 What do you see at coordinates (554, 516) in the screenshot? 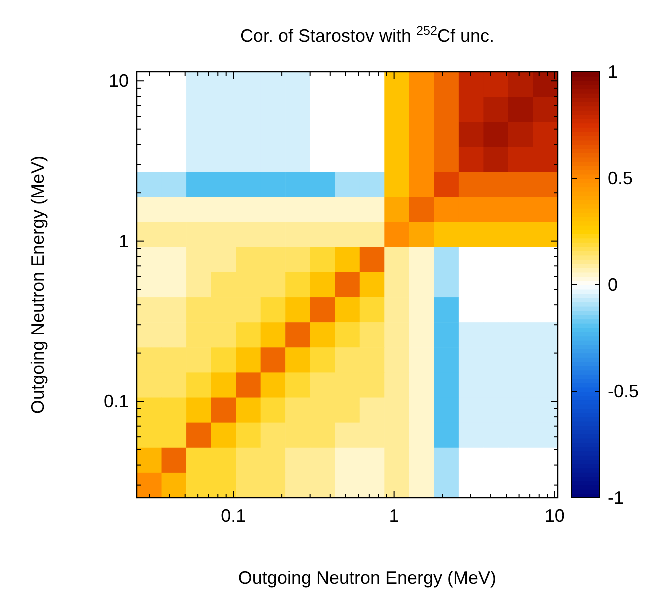
I see `x-tick-label: 10` at bounding box center [554, 516].